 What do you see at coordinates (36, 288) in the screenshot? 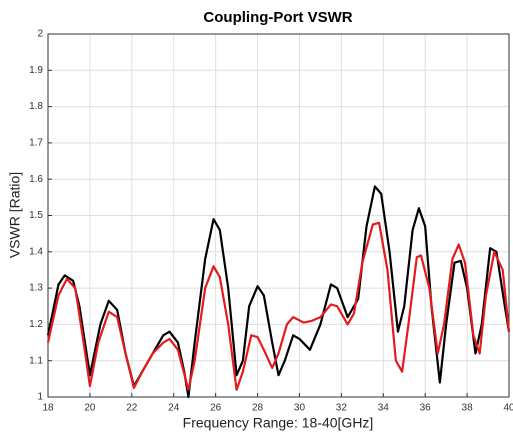
I see `y-tick-label: 1.3` at bounding box center [36, 288].